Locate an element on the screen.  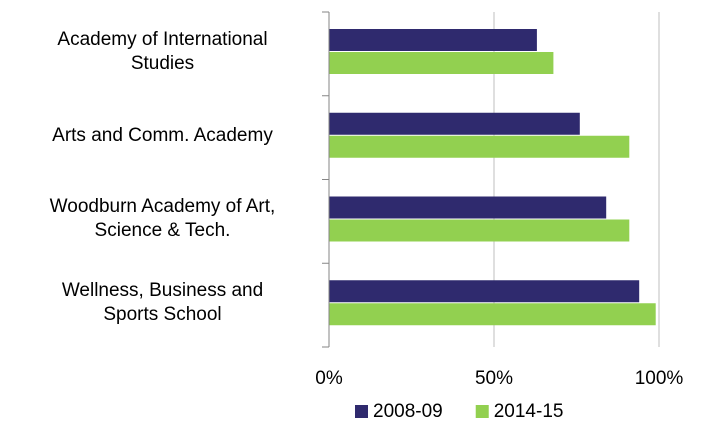
y-tick-label: Arts and Comm. Academy is located at coordinates (162, 135).